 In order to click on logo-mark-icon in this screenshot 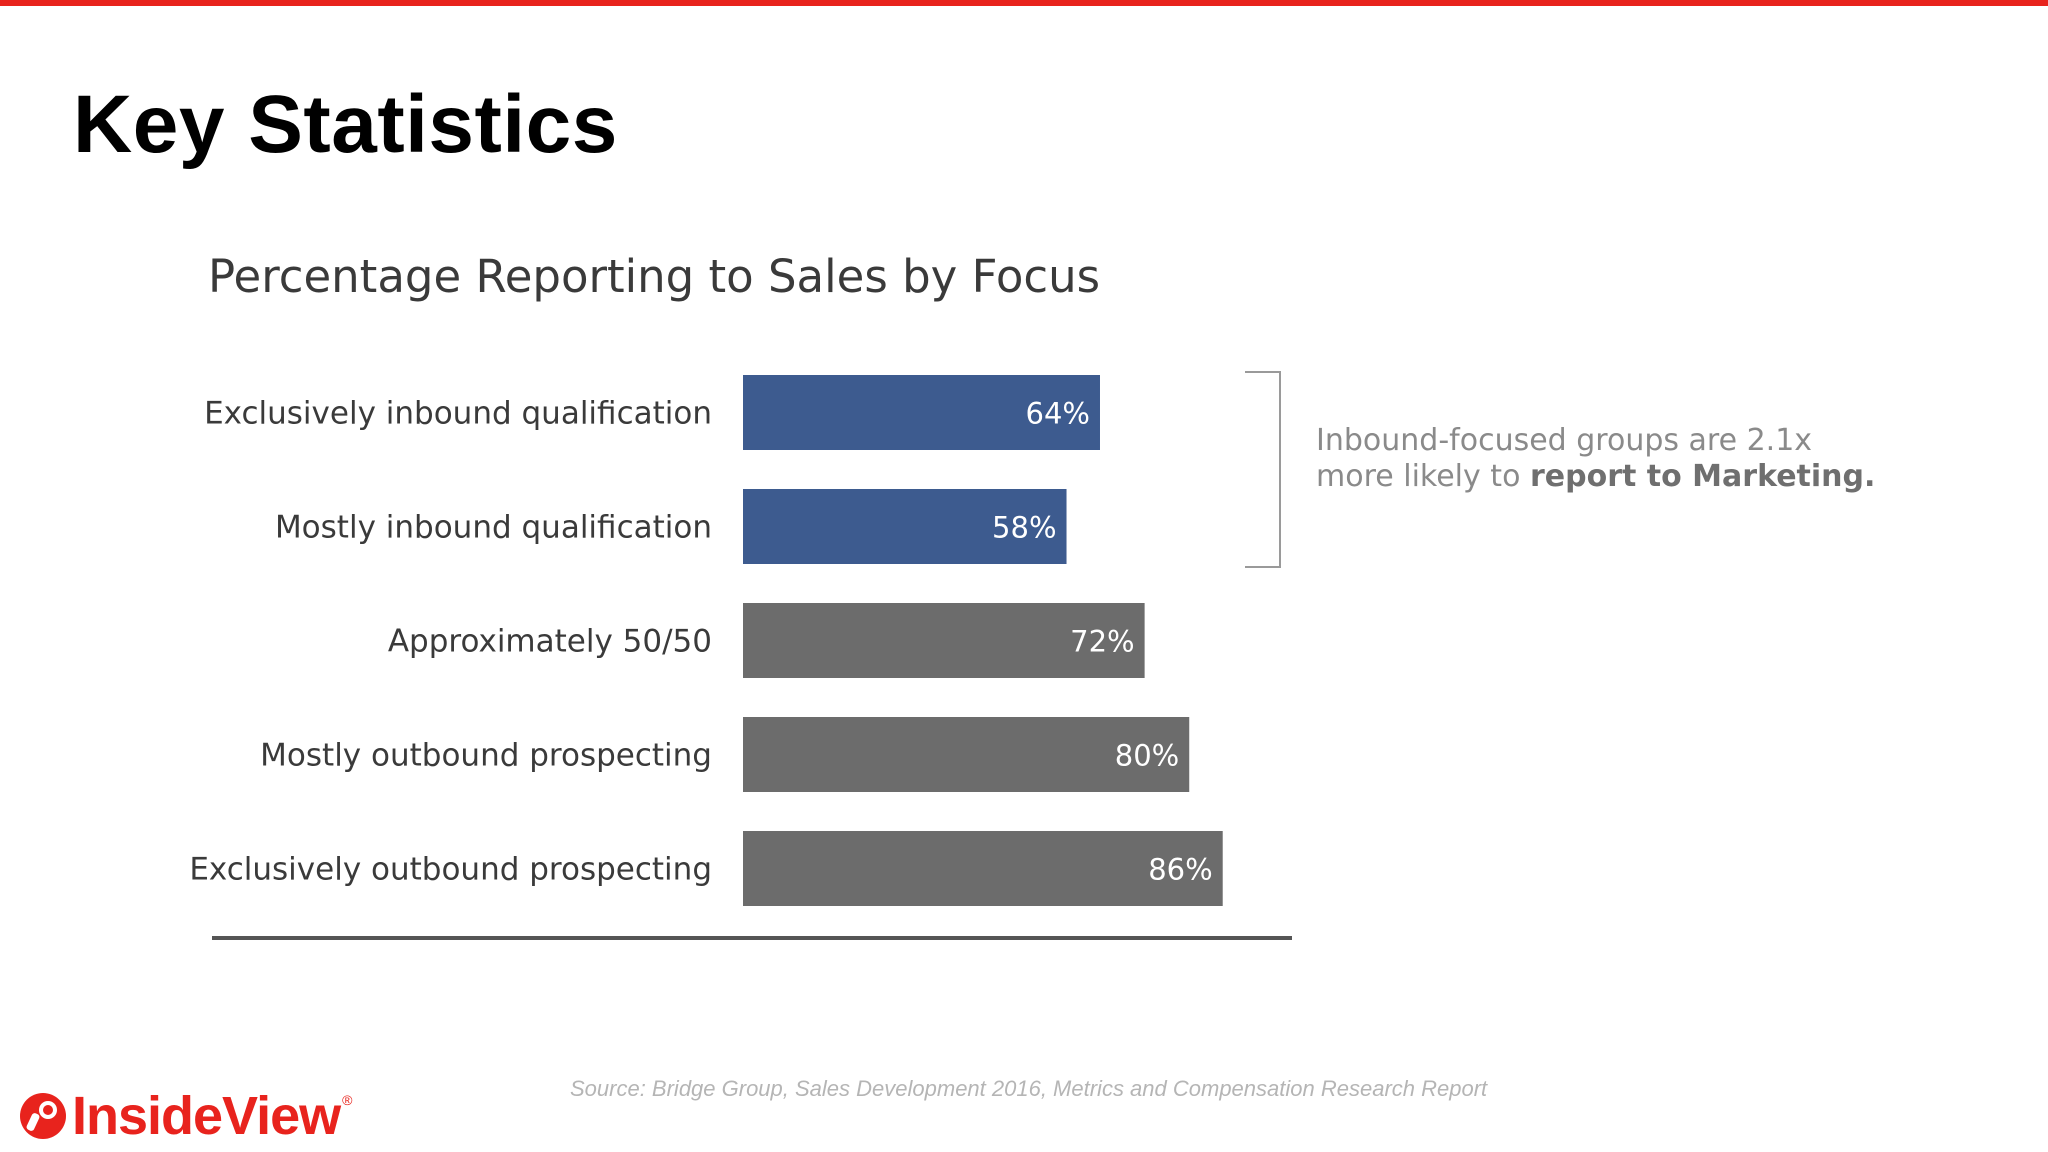, I will do `click(43, 1116)`.